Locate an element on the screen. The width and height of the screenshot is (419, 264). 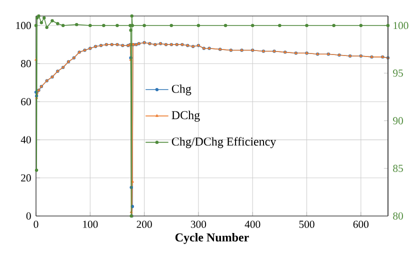
x-axis-title: Cycle Number is located at coordinates (212, 238).